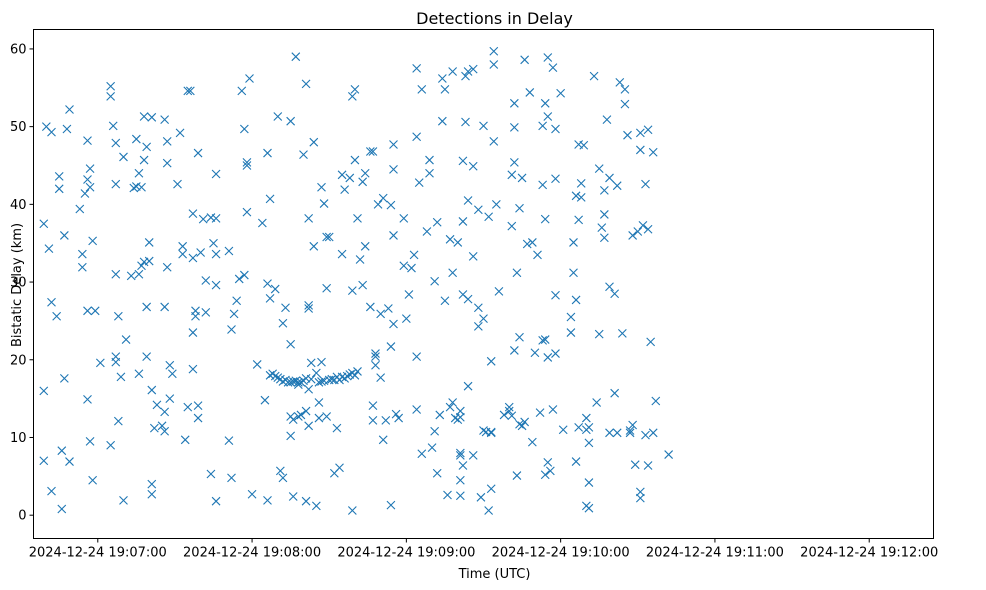 The width and height of the screenshot is (986, 590). I want to click on y-tick-label: 20, so click(18, 360).